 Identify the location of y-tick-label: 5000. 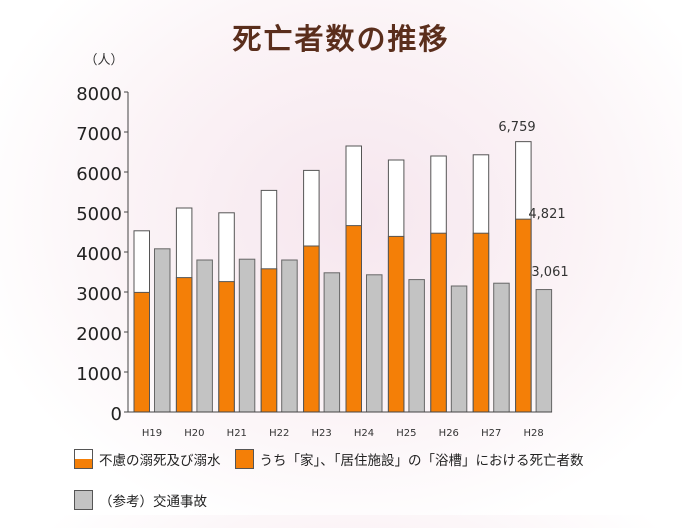
(99, 214).